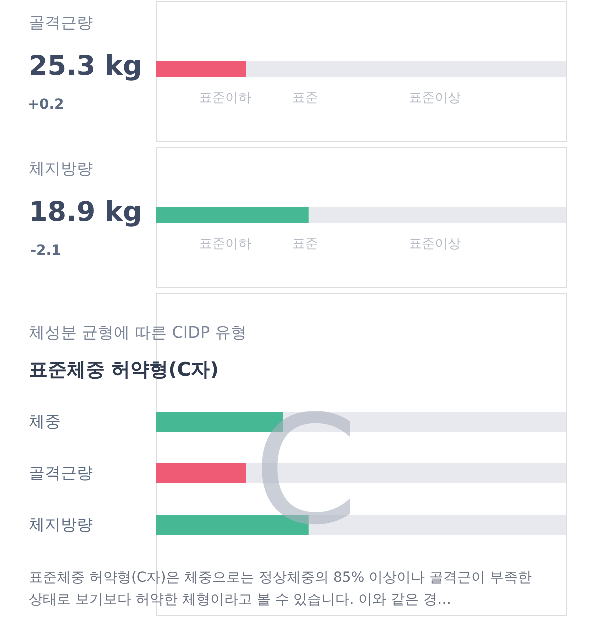 This screenshot has height=624, width=600. Describe the element at coordinates (61, 473) in the screenshot. I see `y-tick-label: 골격근량` at that location.